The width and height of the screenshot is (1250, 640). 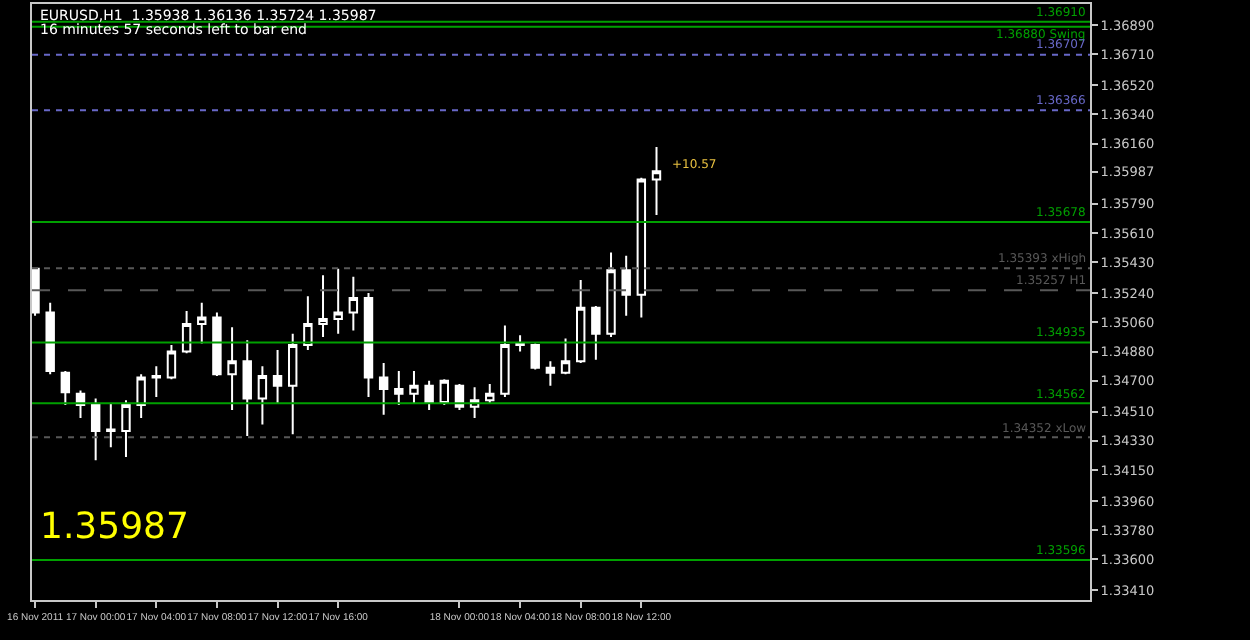 What do you see at coordinates (114, 527) in the screenshot?
I see `annotation: 1.35987` at bounding box center [114, 527].